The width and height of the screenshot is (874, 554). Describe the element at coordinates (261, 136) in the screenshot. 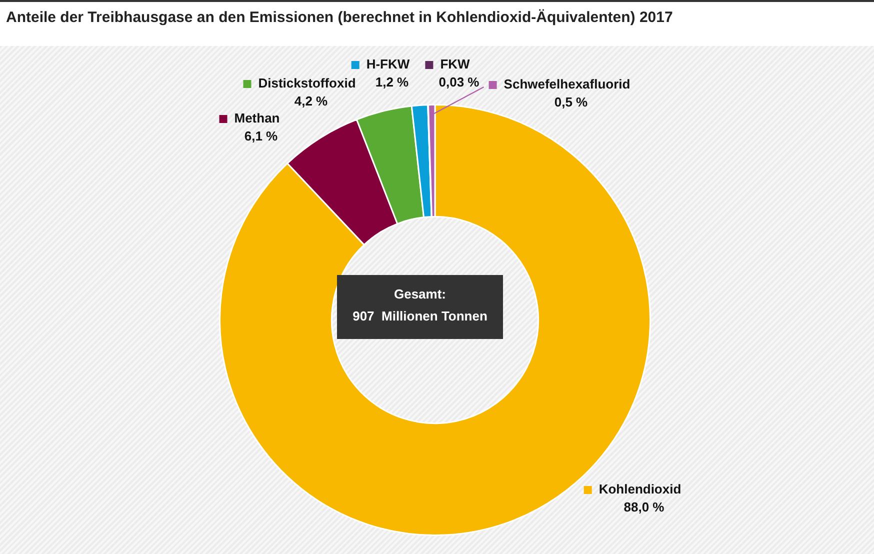

I see `data-label: 6,1 %` at that location.